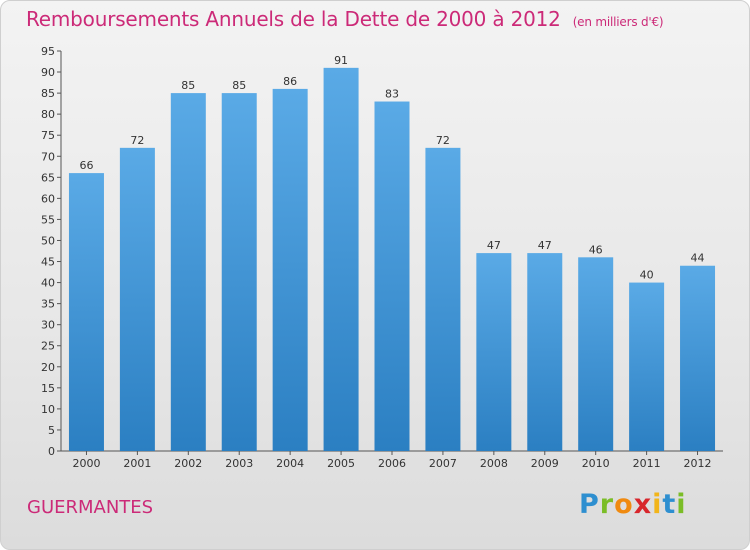 The width and height of the screenshot is (750, 550). What do you see at coordinates (51, 251) in the screenshot?
I see `y-axis: 0 5 10 15 20 25 30 35 40 45 50 55 60 65 70 75 80 85 90 95` at bounding box center [51, 251].